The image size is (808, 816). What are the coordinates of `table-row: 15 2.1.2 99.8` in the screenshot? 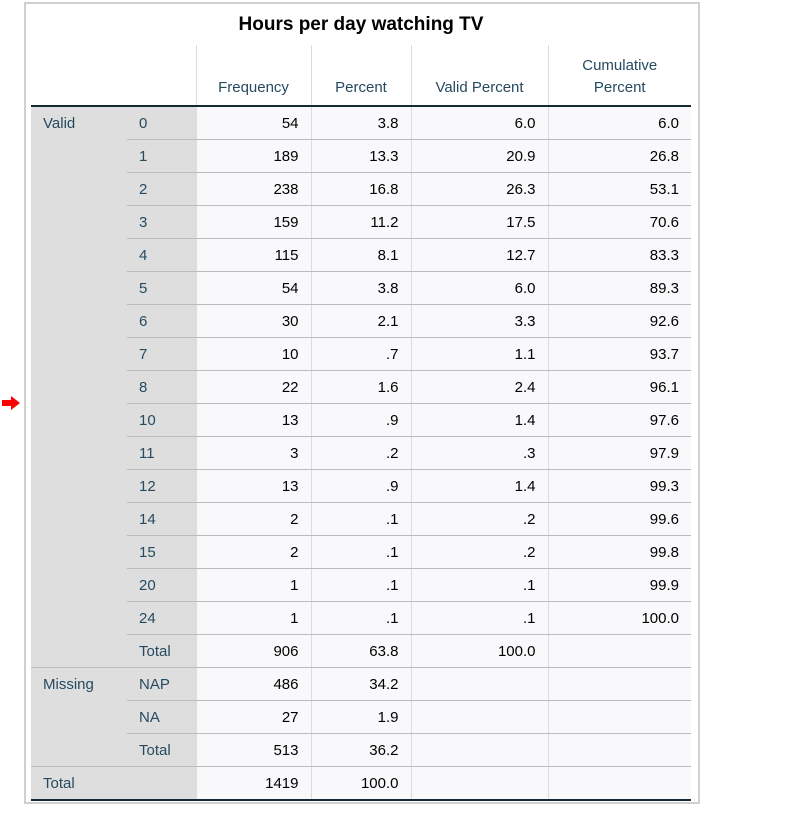 It's located at (361, 552).